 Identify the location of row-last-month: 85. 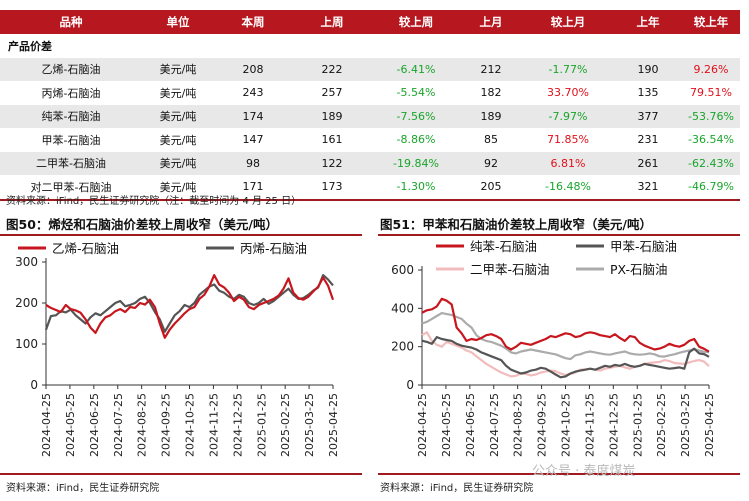
(491, 140).